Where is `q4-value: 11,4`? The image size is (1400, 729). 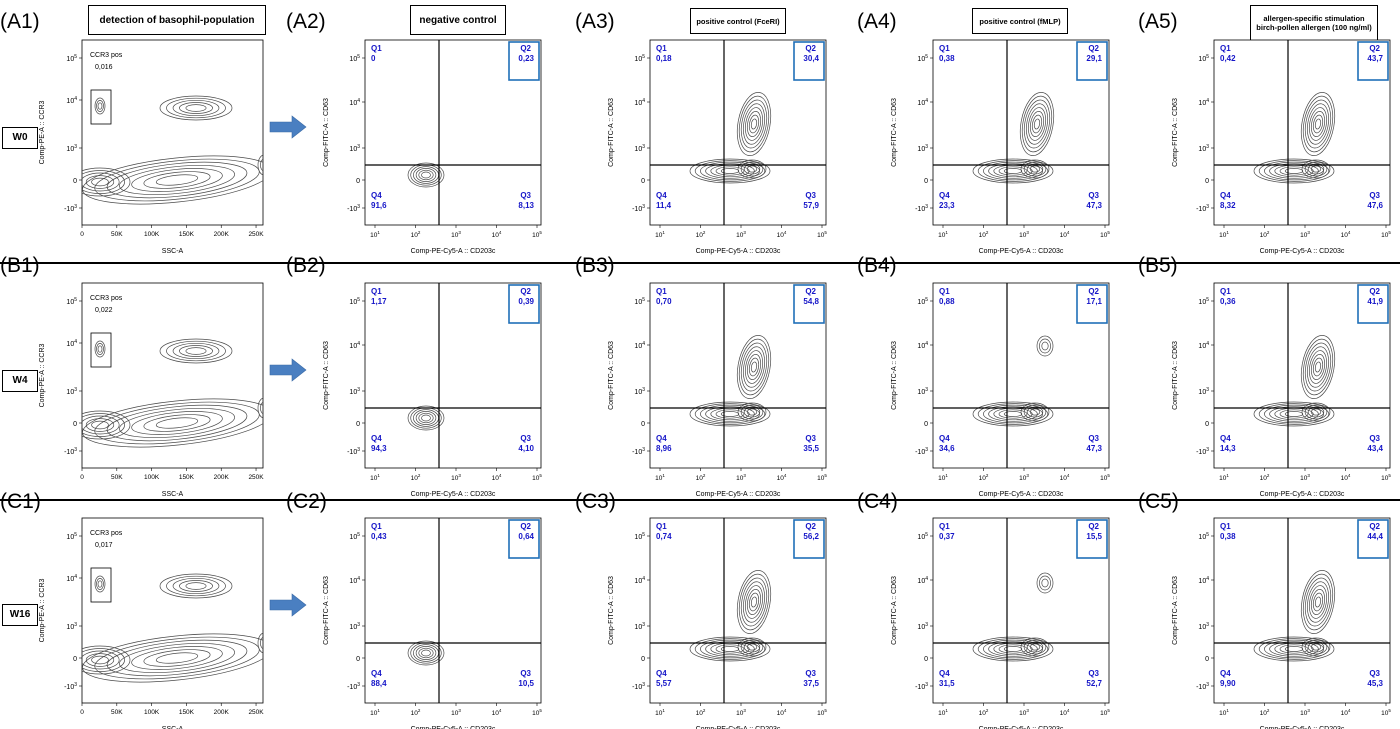 q4-value: 11,4 is located at coordinates (664, 205).